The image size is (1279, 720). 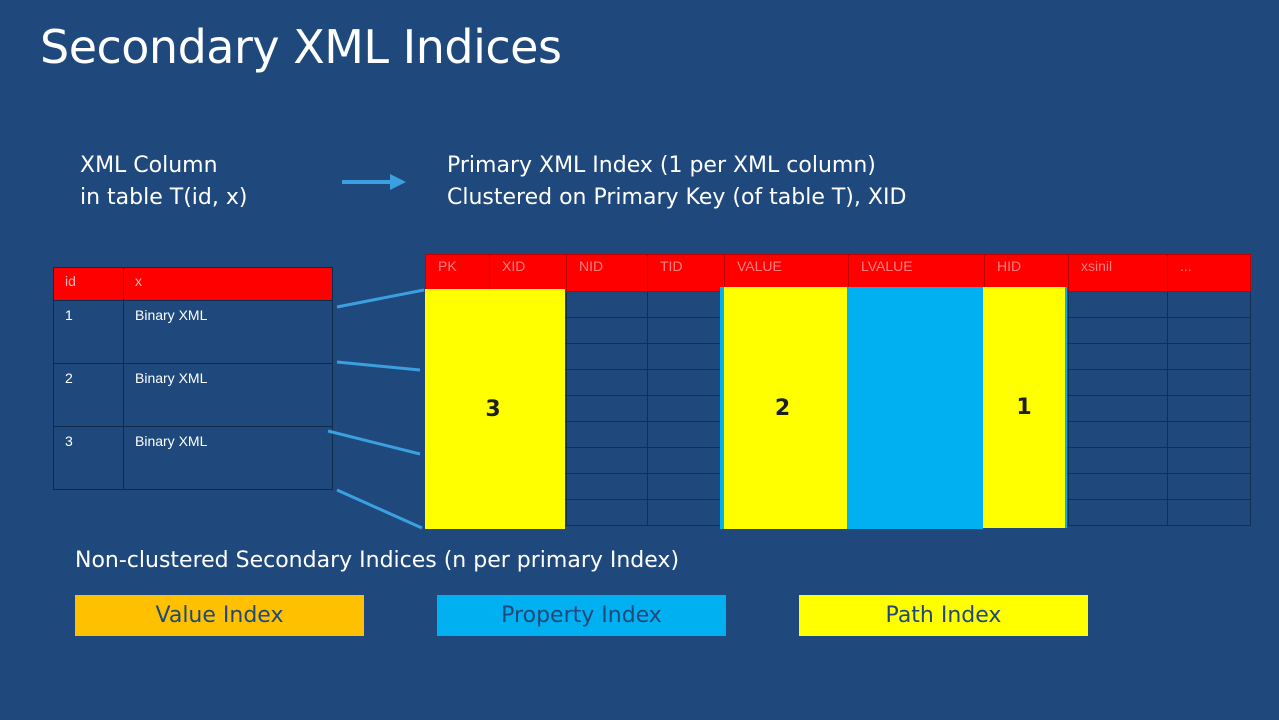 I want to click on path-index-pk-block: 3, so click(x=495, y=409).